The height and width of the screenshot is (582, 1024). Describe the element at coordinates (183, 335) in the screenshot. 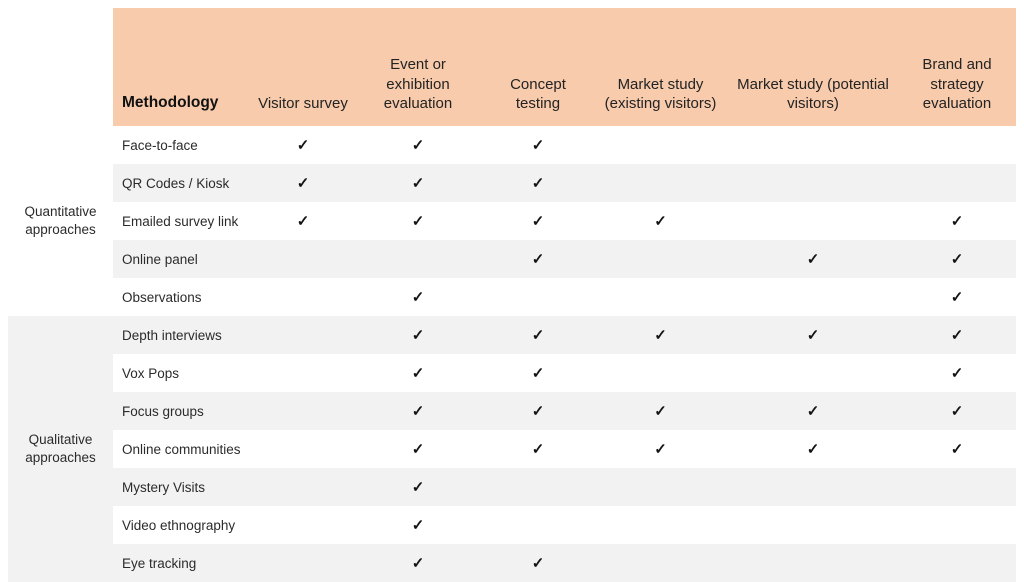

I see `row-label: Depth interviews` at that location.